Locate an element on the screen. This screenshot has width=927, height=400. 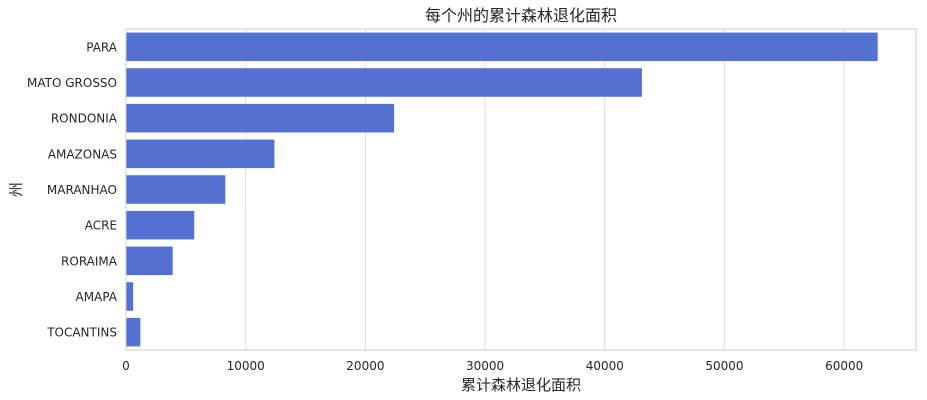
y-tick-label: PARA is located at coordinates (102, 47).